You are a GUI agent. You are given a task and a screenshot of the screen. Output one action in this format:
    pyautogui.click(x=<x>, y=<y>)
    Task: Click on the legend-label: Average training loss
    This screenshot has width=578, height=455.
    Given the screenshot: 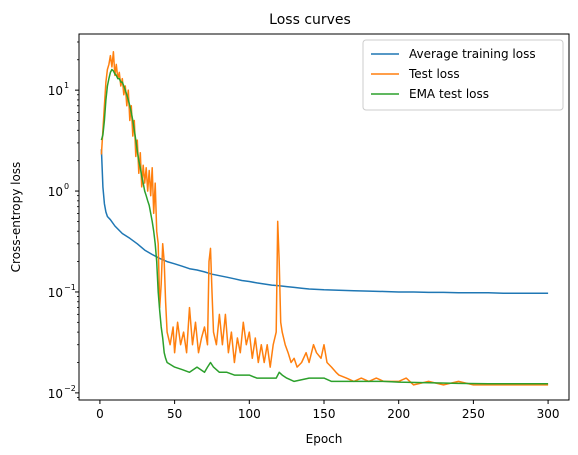 What is the action you would take?
    pyautogui.click(x=472, y=54)
    